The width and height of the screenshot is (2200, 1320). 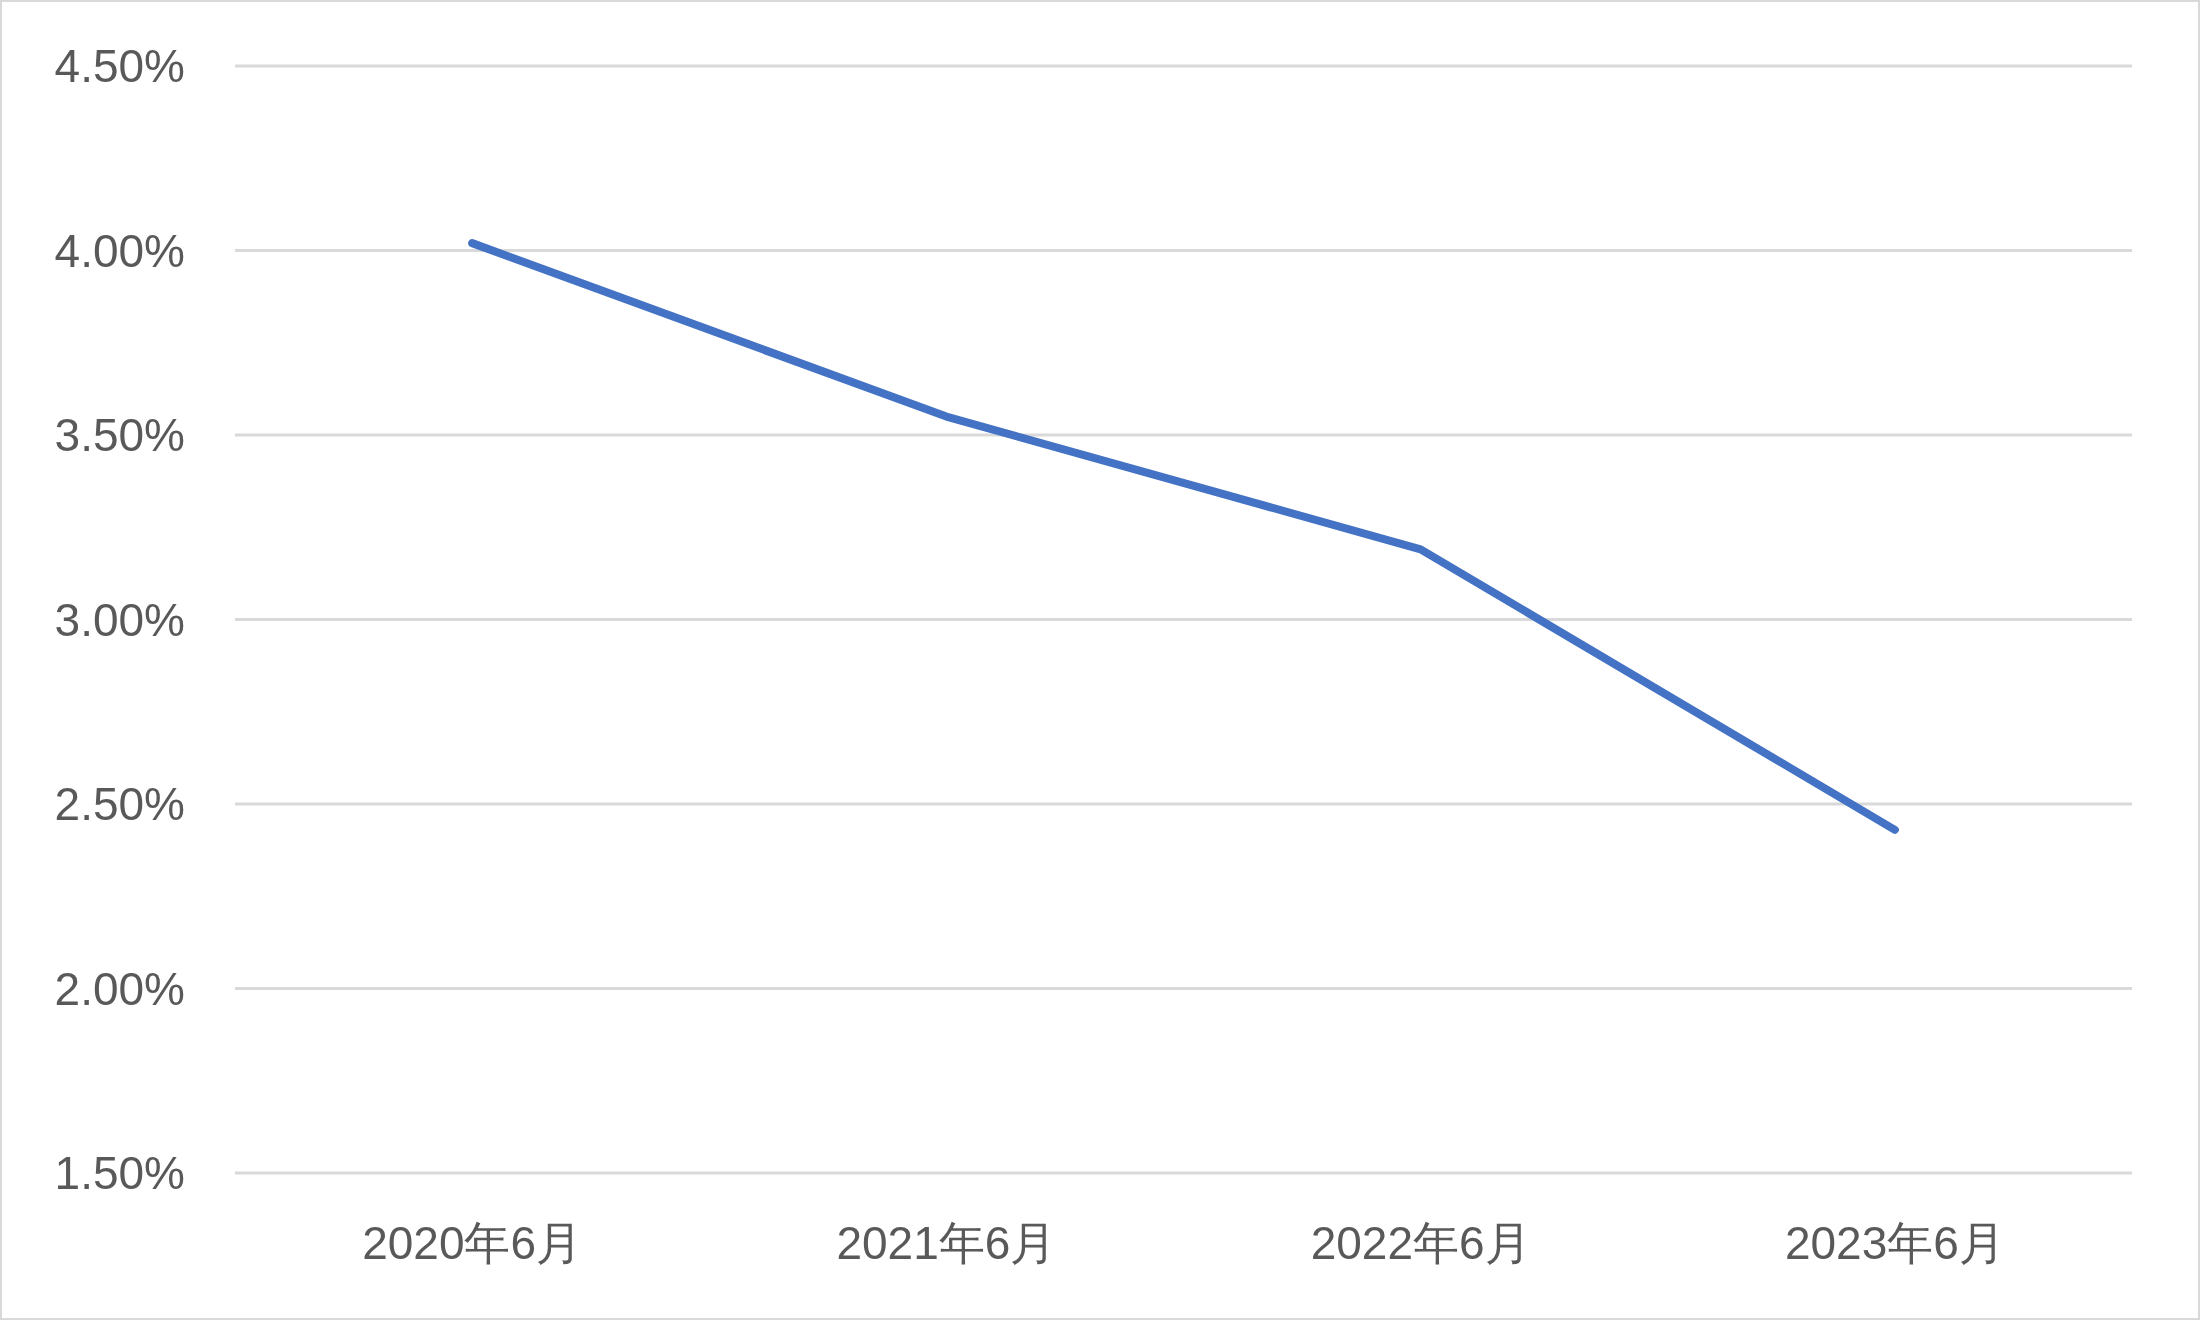 What do you see at coordinates (119, 804) in the screenshot?
I see `y-tick-label: 2.50%` at bounding box center [119, 804].